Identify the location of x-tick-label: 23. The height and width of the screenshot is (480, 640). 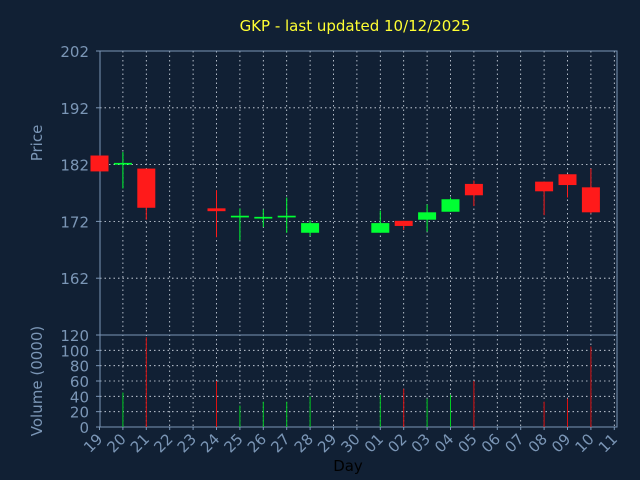
(187, 443).